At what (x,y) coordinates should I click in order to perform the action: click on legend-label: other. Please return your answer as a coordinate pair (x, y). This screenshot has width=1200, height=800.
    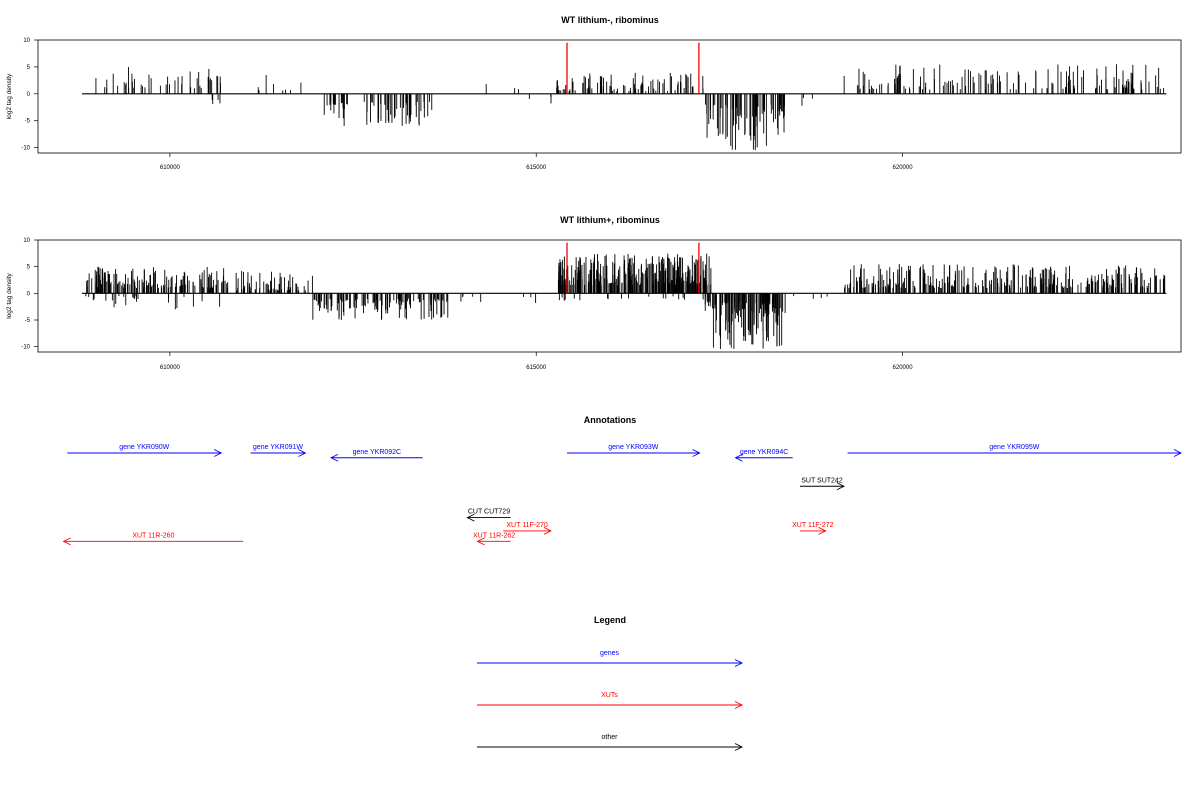
    Looking at the image, I should click on (610, 737).